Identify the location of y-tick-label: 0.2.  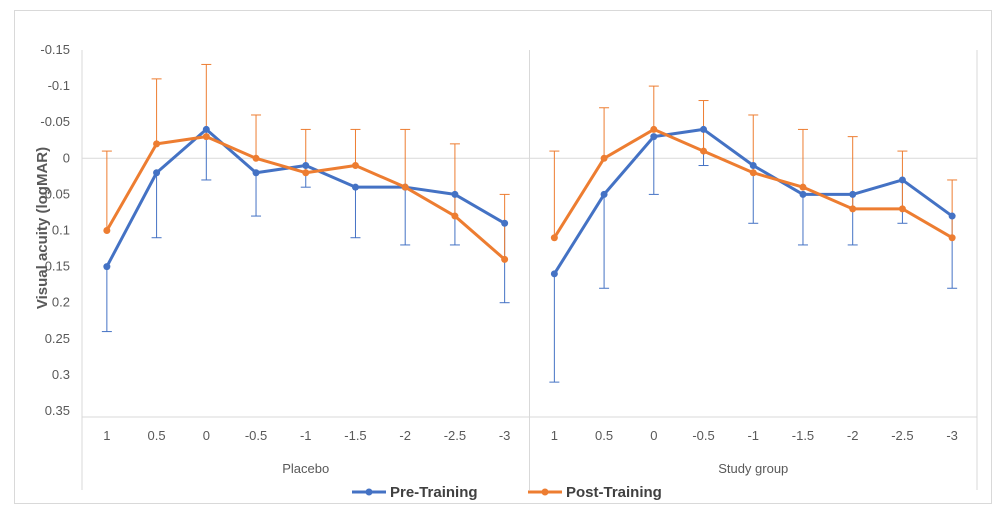
(61, 302).